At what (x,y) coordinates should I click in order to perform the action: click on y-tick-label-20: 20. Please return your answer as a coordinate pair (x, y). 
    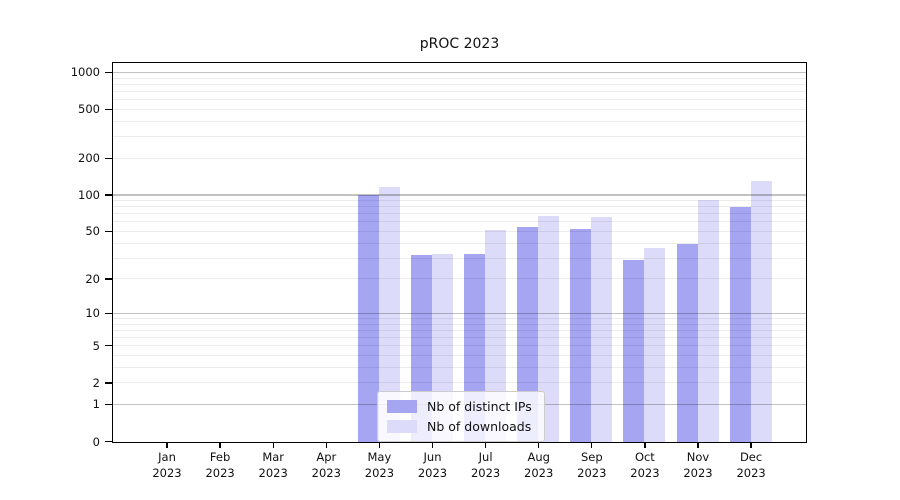
    Looking at the image, I should click on (92, 278).